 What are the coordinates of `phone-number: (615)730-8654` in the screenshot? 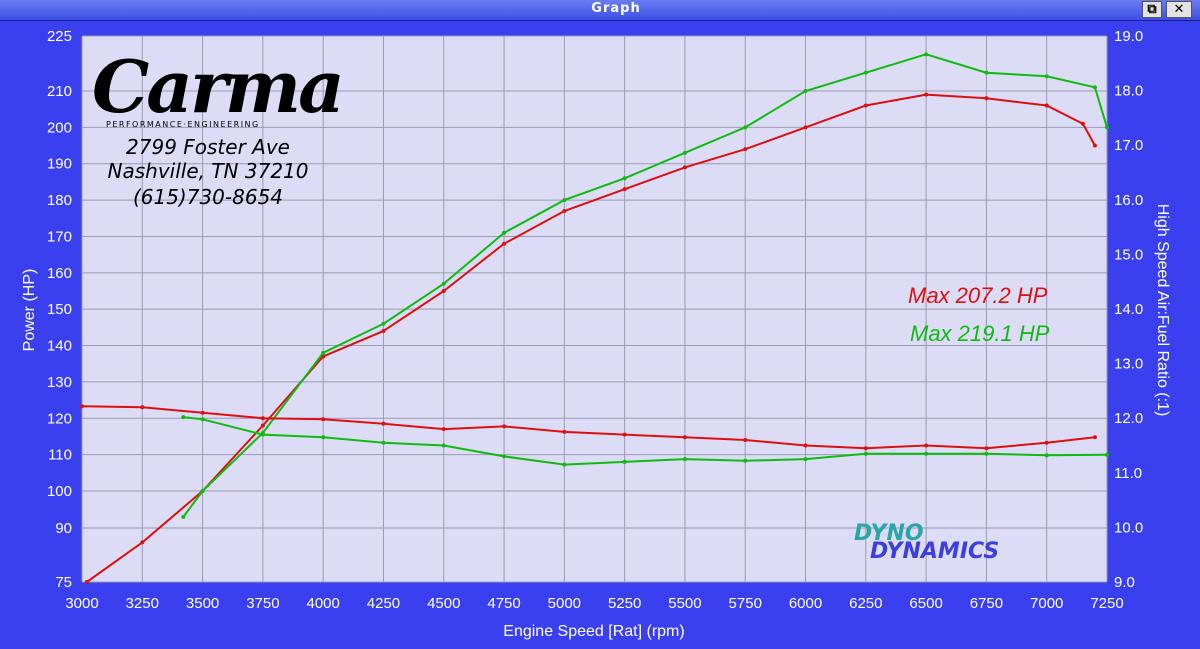 It's located at (208, 197).